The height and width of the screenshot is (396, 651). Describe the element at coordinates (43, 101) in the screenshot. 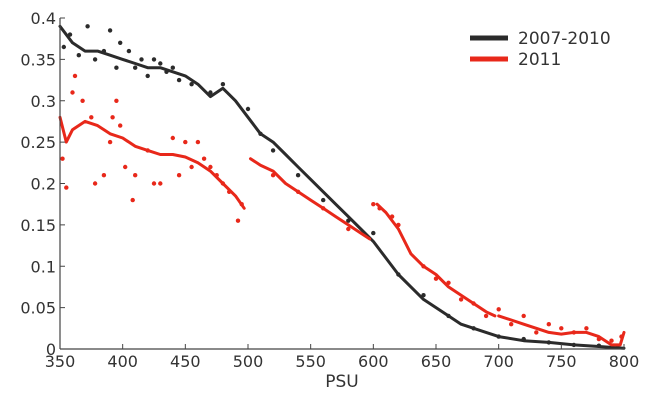

I see `y-tick-label: 0.3` at that location.